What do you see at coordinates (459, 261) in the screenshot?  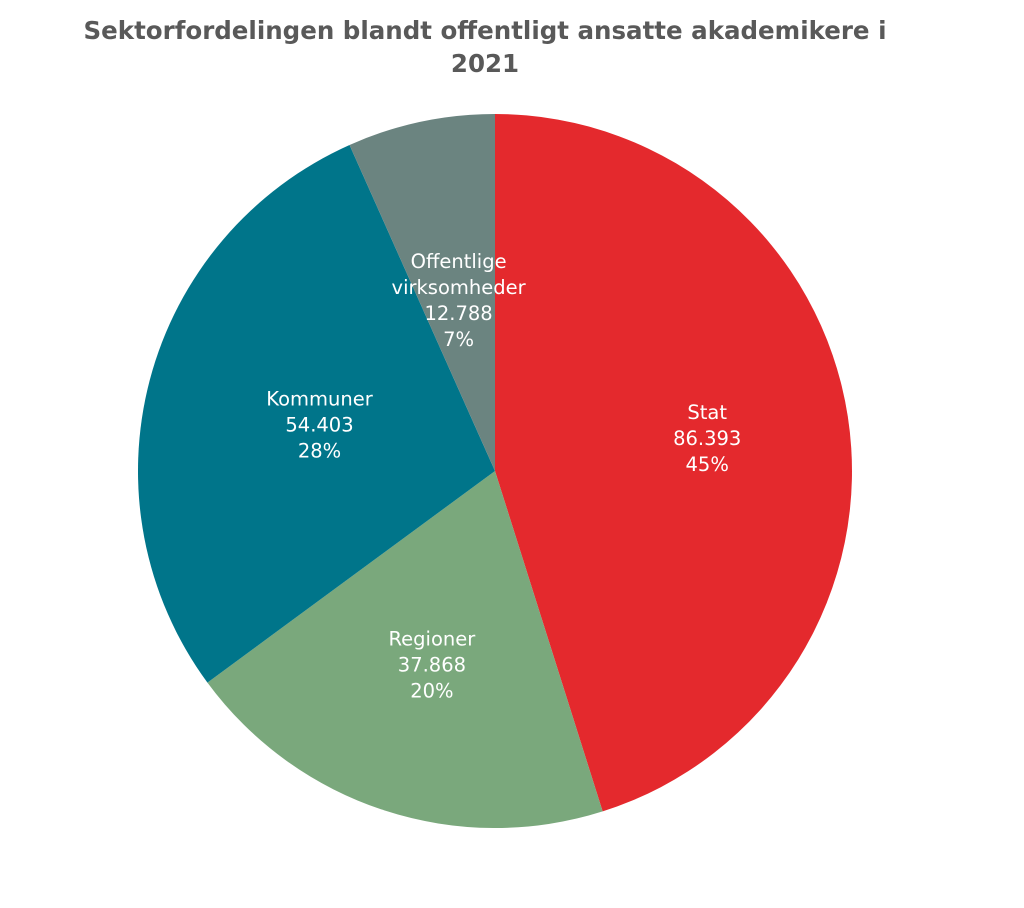 I see `slice-category-label: Offentlige` at bounding box center [459, 261].